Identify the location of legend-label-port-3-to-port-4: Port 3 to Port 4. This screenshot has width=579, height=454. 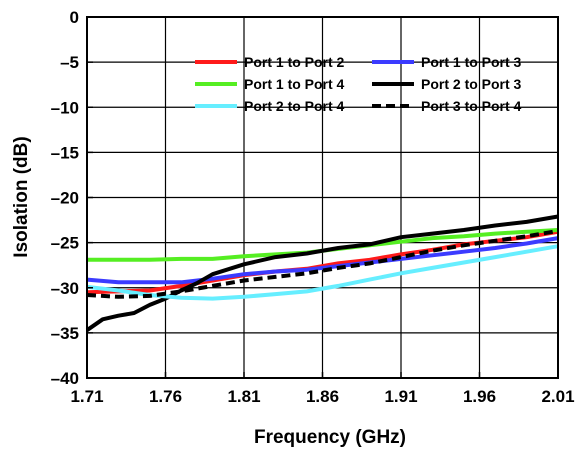
(471, 106).